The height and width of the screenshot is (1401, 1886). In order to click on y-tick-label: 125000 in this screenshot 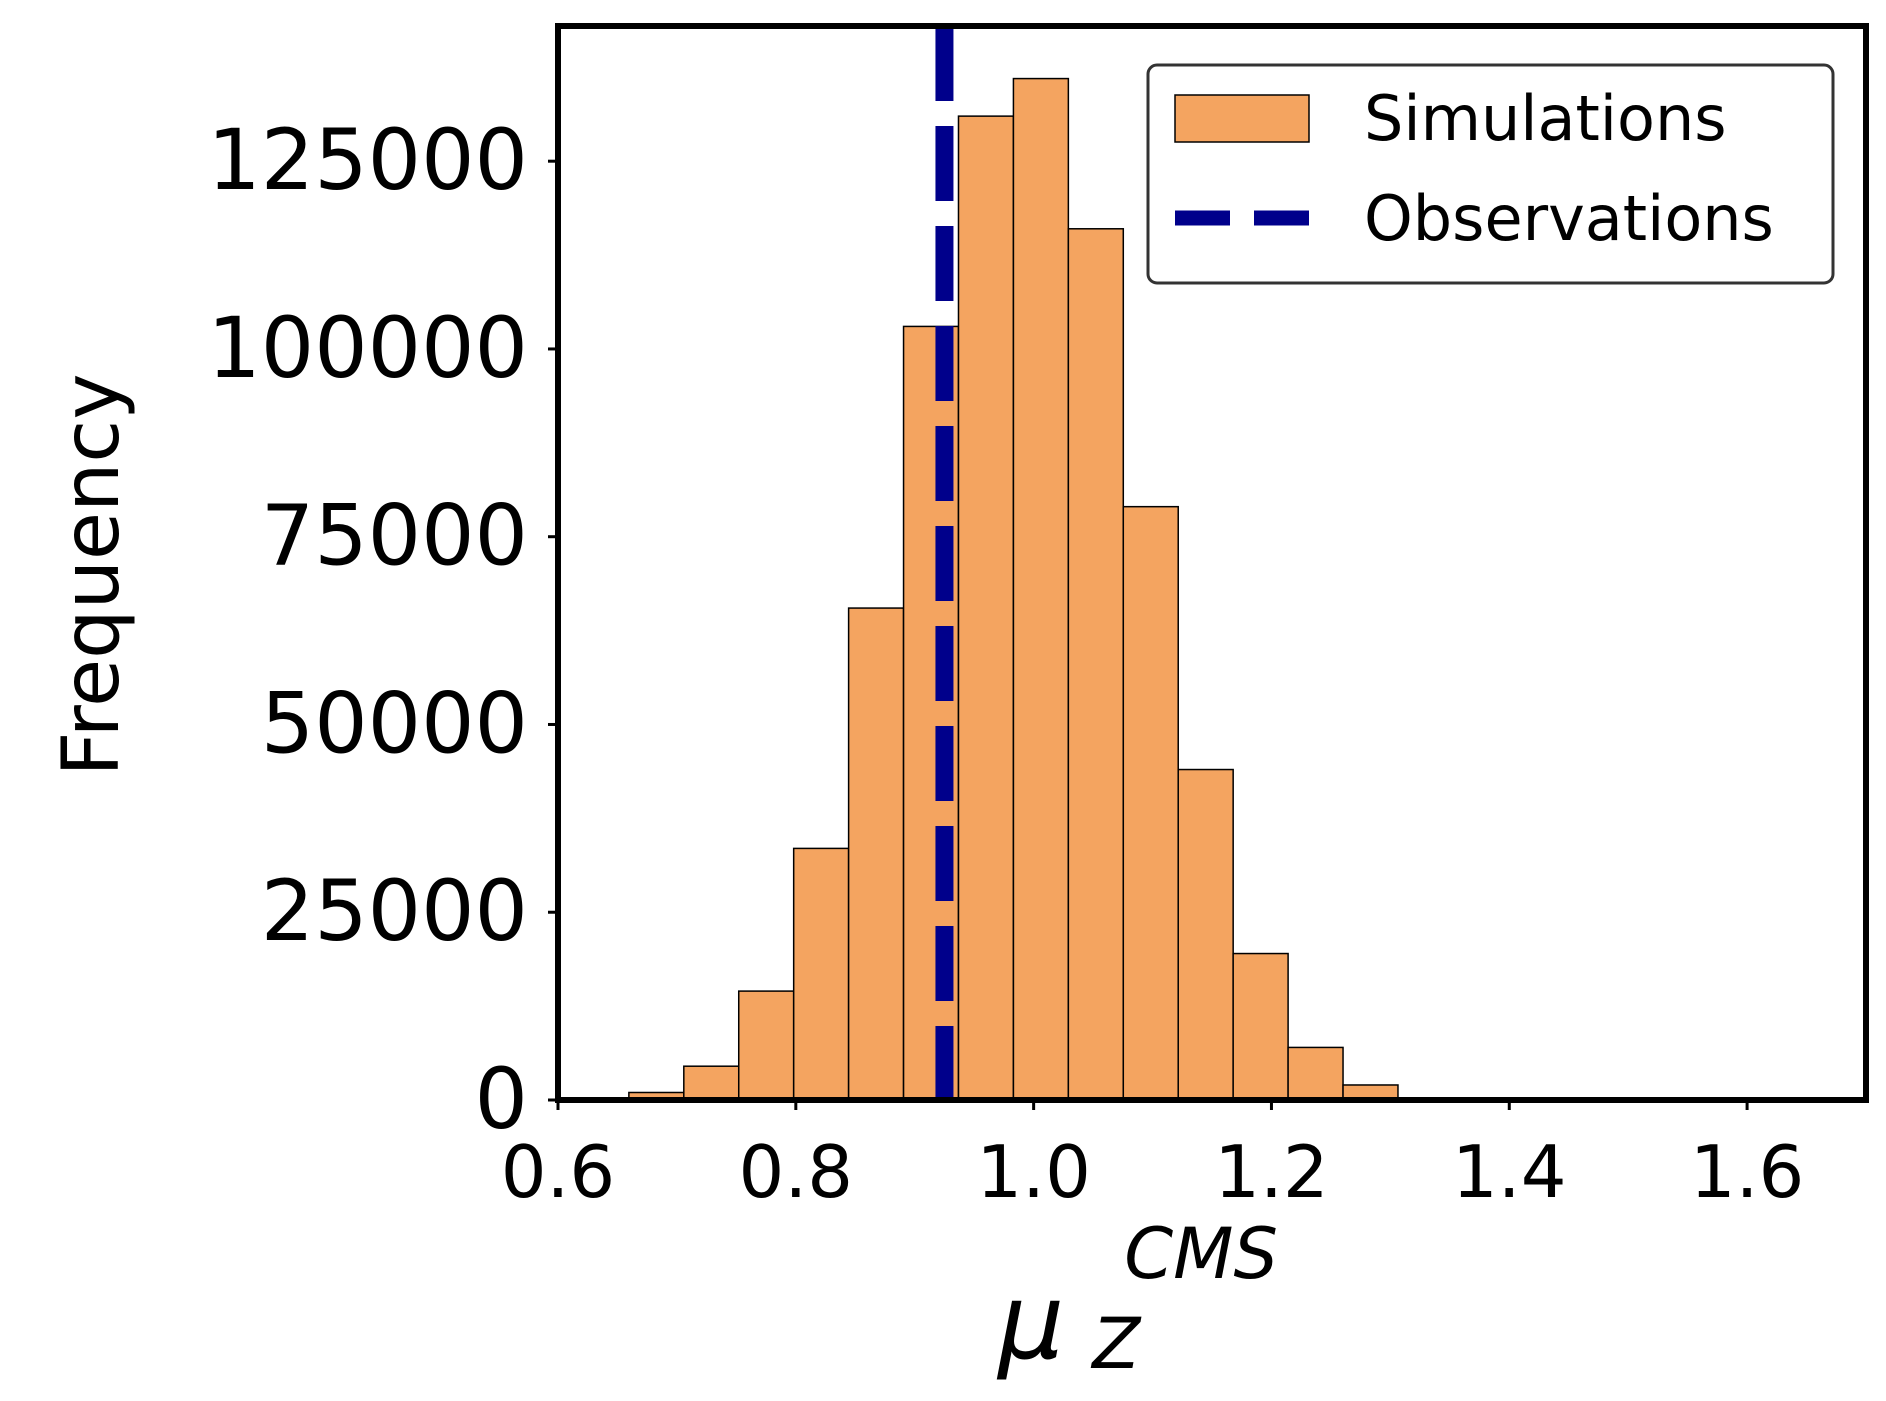, I will do `click(367, 160)`.